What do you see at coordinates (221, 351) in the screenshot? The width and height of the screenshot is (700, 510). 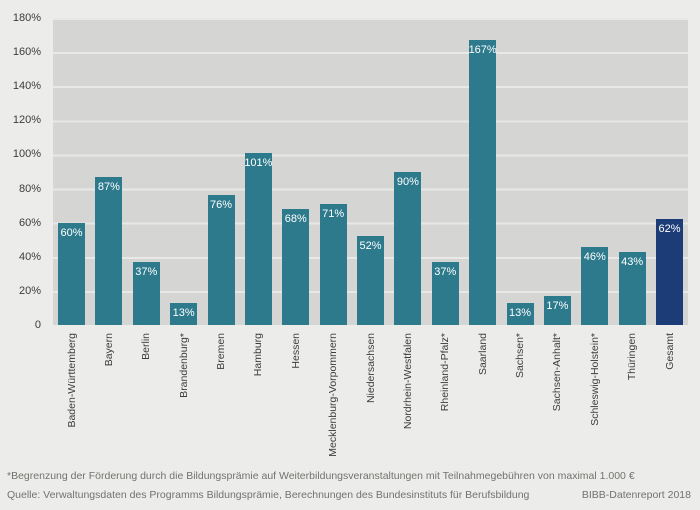 I see `x-axis-label: Bremen` at bounding box center [221, 351].